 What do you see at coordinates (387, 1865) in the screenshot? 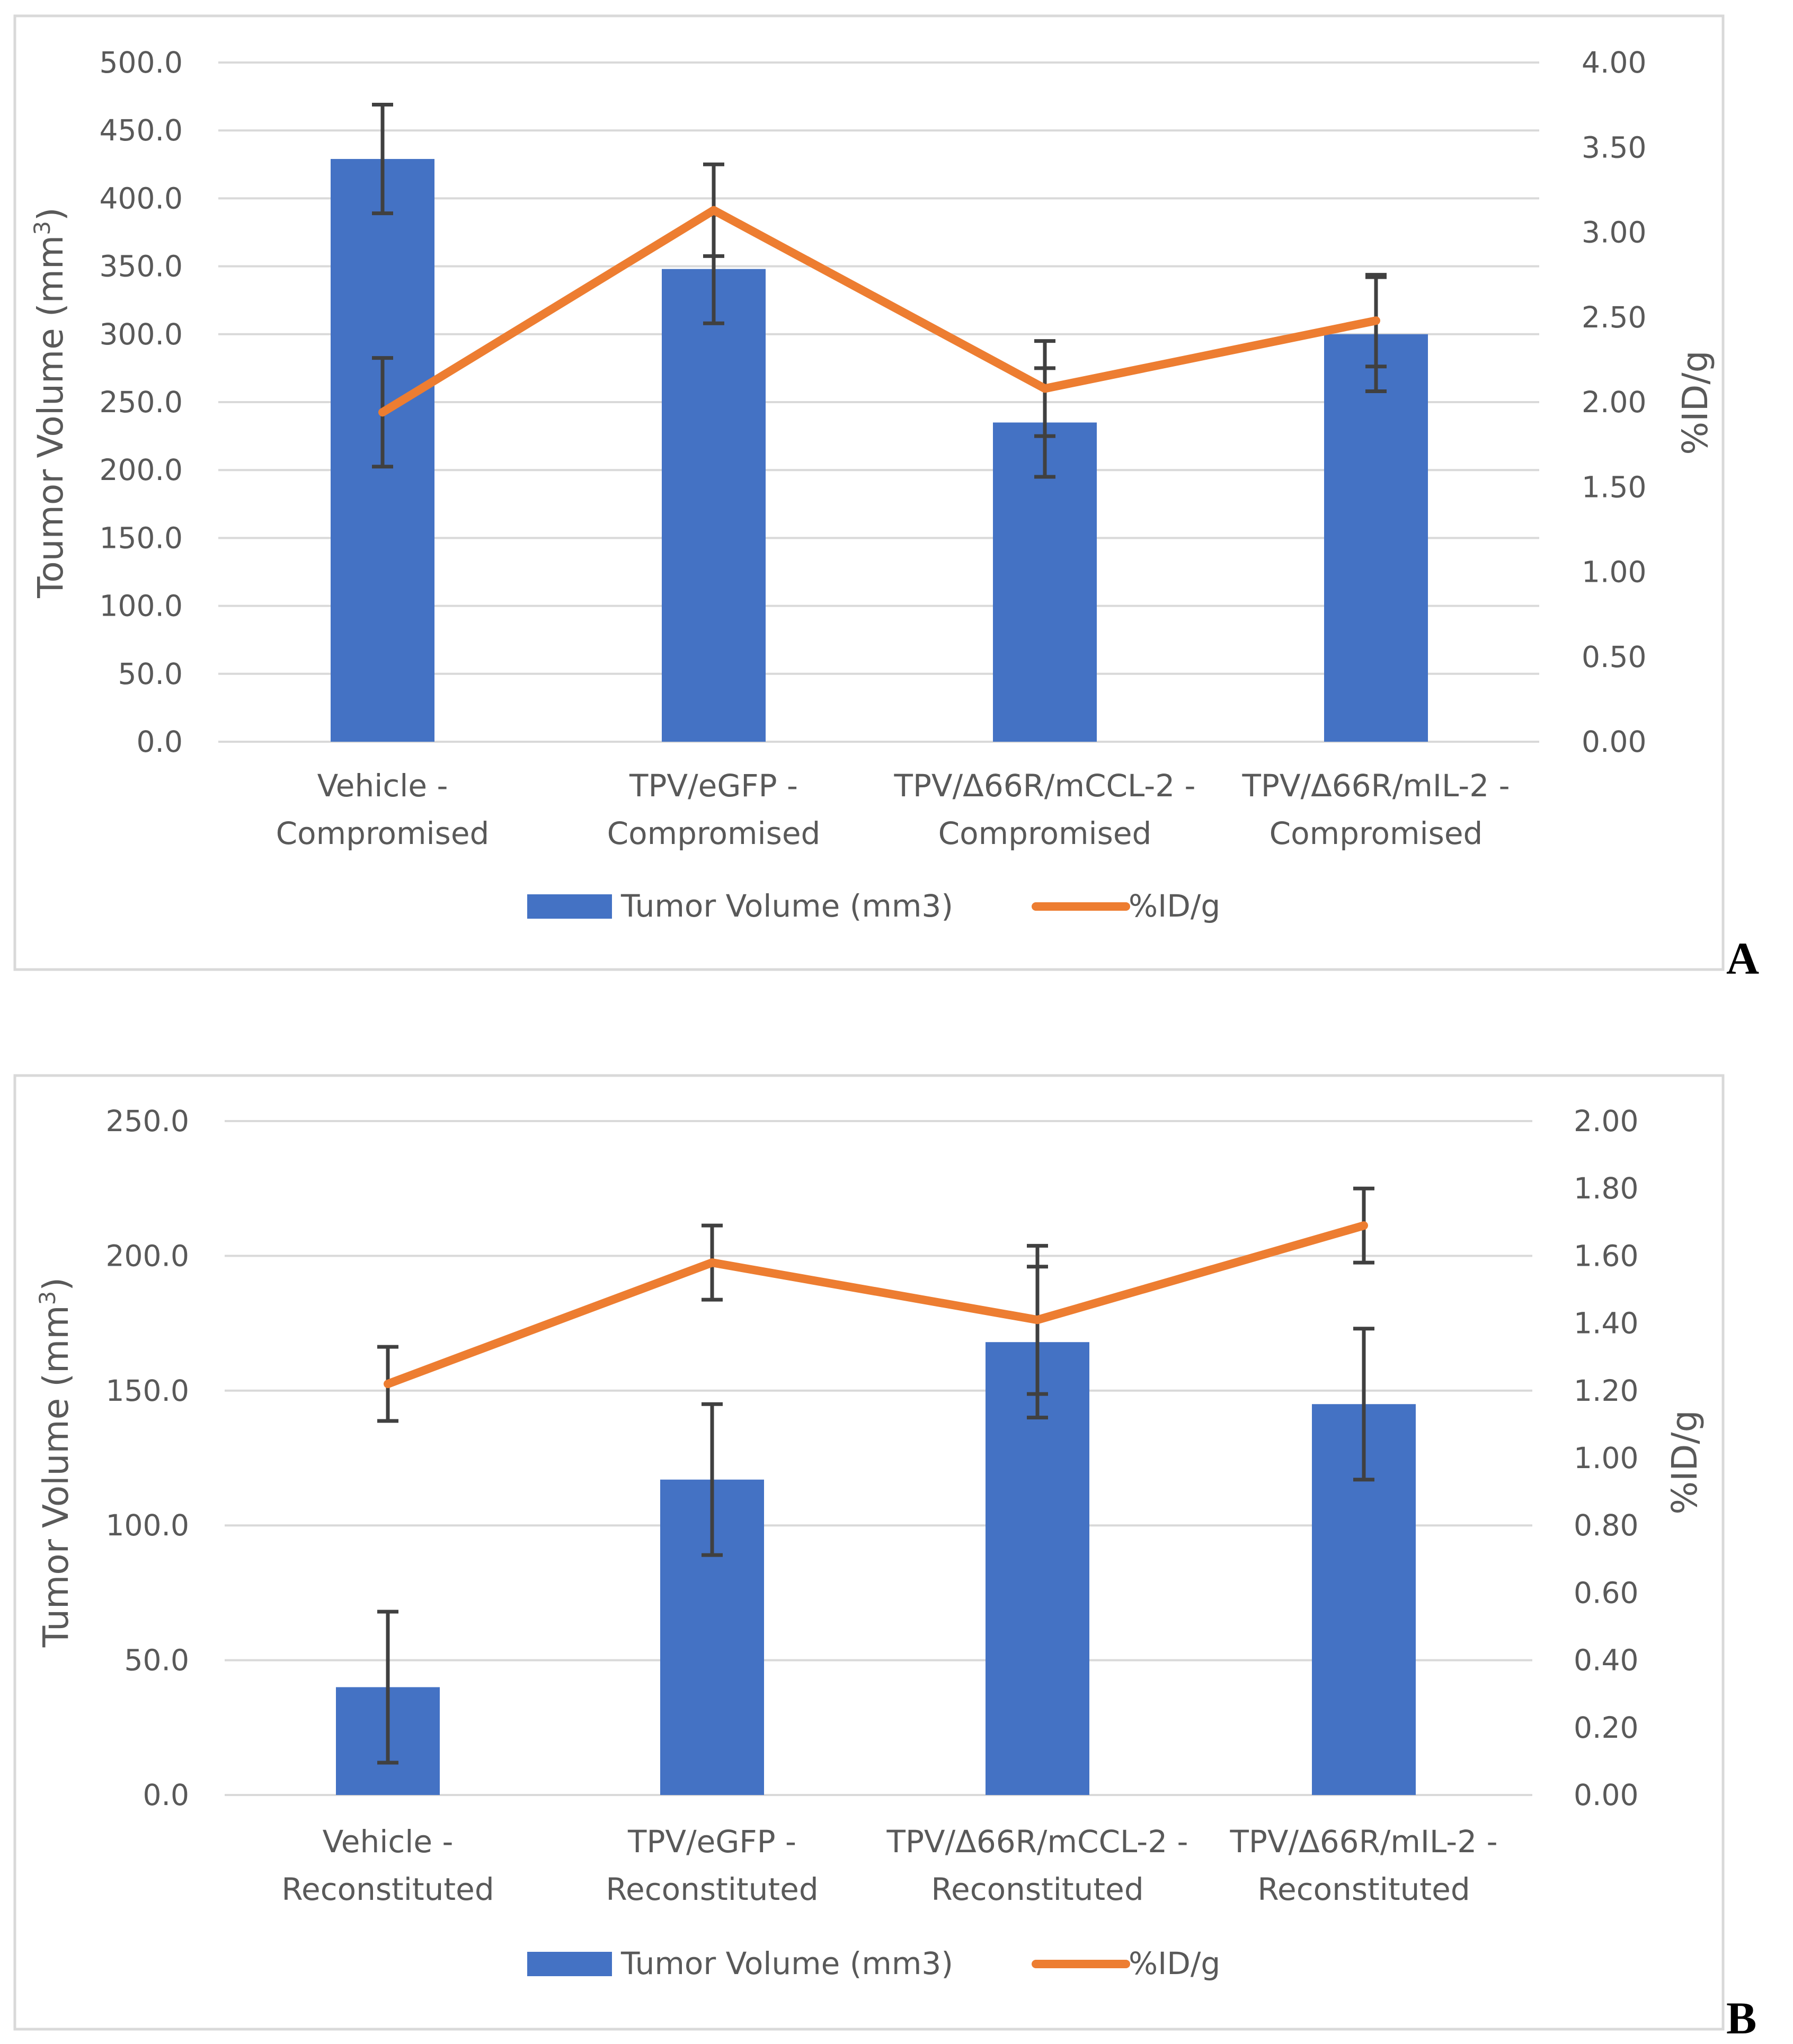
I see `category-label: Vehicle -Reconstituted` at bounding box center [387, 1865].